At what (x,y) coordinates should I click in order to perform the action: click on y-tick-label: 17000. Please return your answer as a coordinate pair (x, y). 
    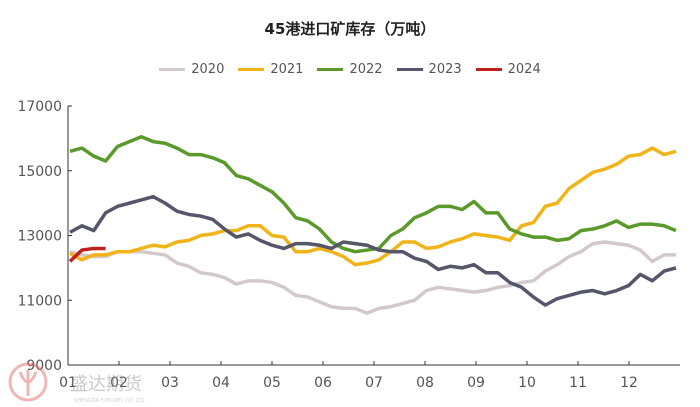
    Looking at the image, I should click on (39, 107).